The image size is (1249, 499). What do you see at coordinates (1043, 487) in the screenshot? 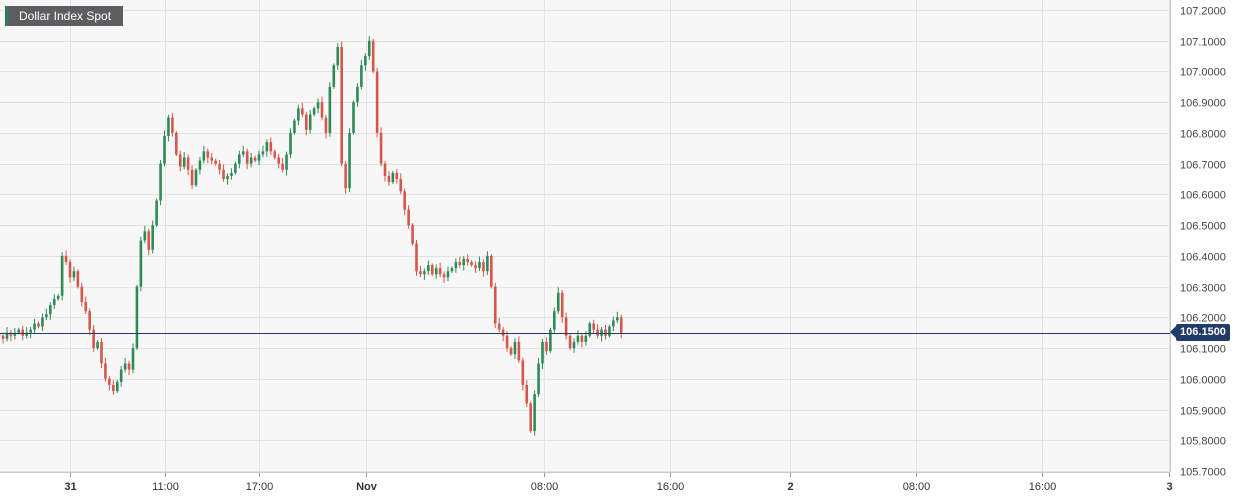
I see `x-tick-label: 16:00` at bounding box center [1043, 487].